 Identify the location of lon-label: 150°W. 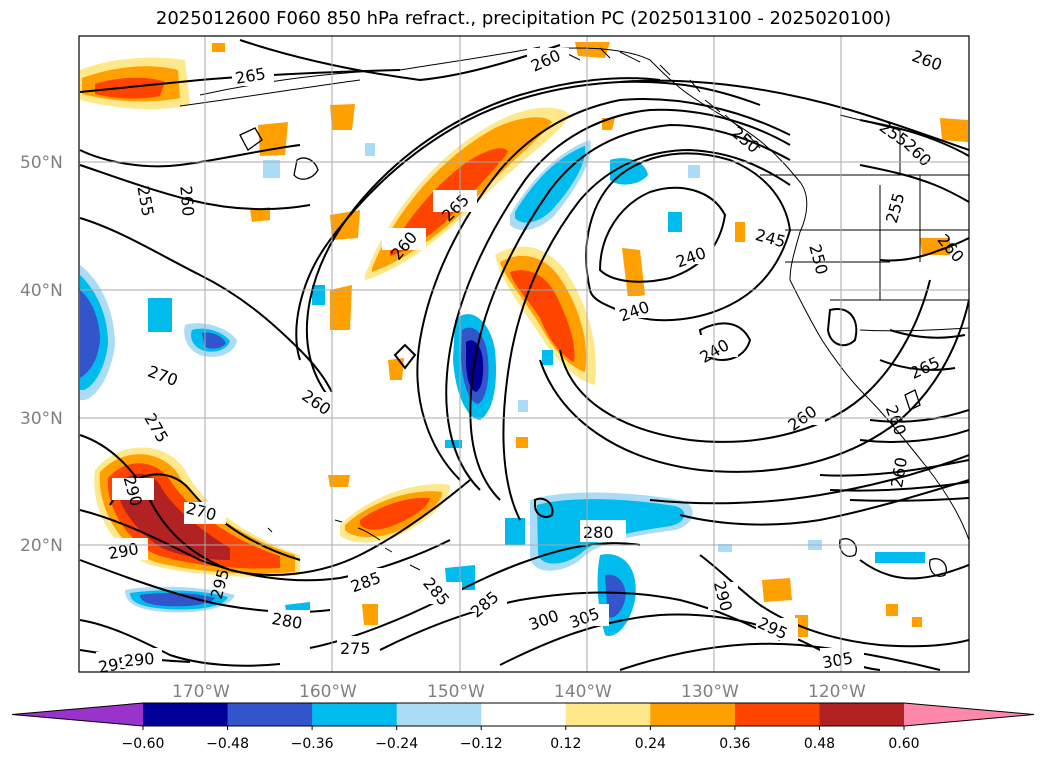
(456, 692).